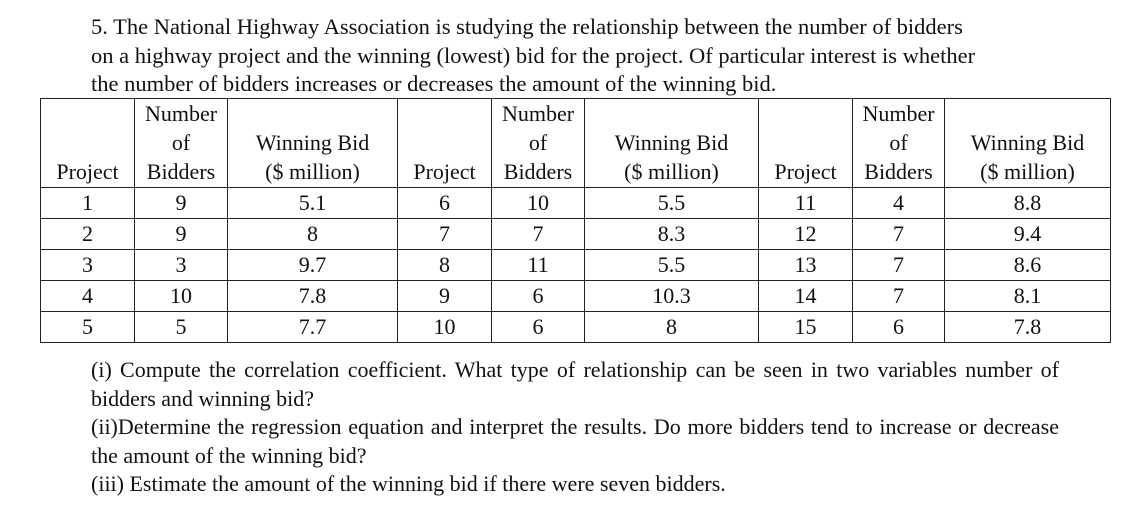 The image size is (1134, 505). Describe the element at coordinates (444, 296) in the screenshot. I see `cell-project: 9` at that location.